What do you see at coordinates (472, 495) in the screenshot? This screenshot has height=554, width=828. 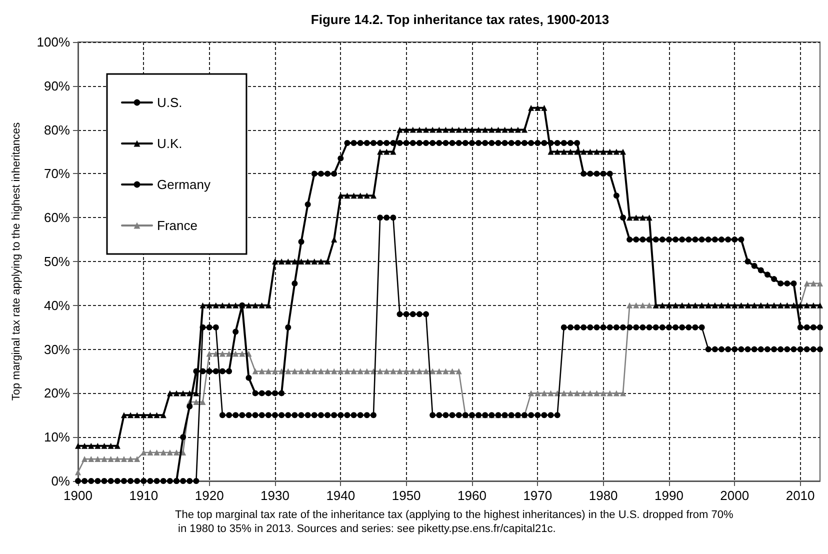 I see `x-tick-label: 1960` at bounding box center [472, 495].